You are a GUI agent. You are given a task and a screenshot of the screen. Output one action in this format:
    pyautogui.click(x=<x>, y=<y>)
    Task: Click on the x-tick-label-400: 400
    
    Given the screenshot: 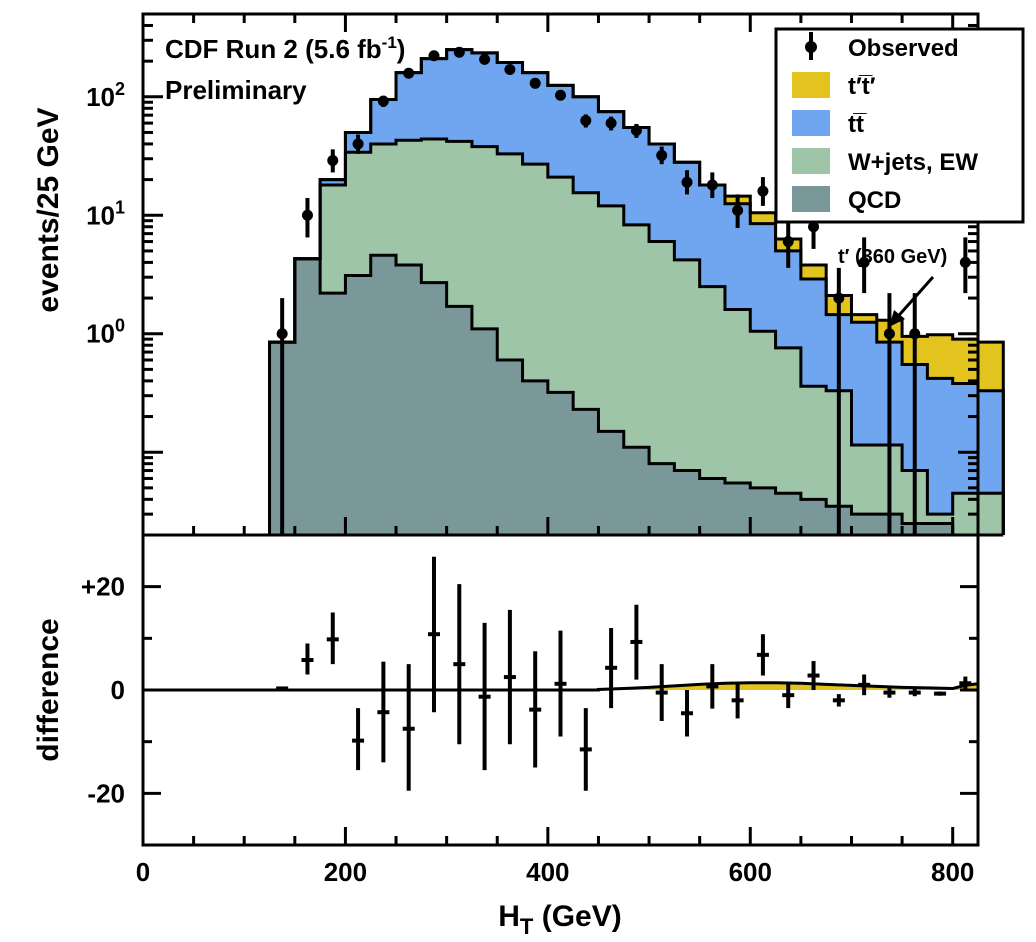 What is the action you would take?
    pyautogui.click(x=547, y=872)
    